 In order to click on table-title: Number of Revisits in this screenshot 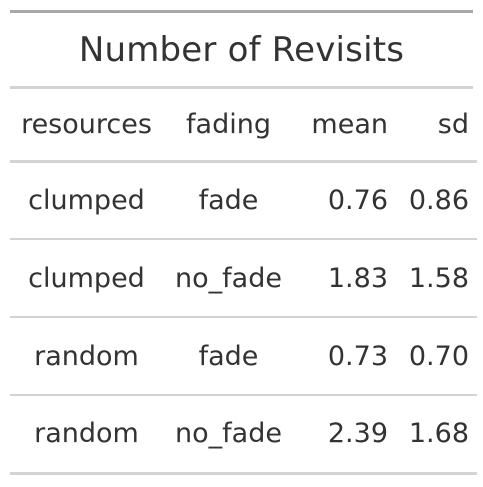, I will do `click(241, 51)`.